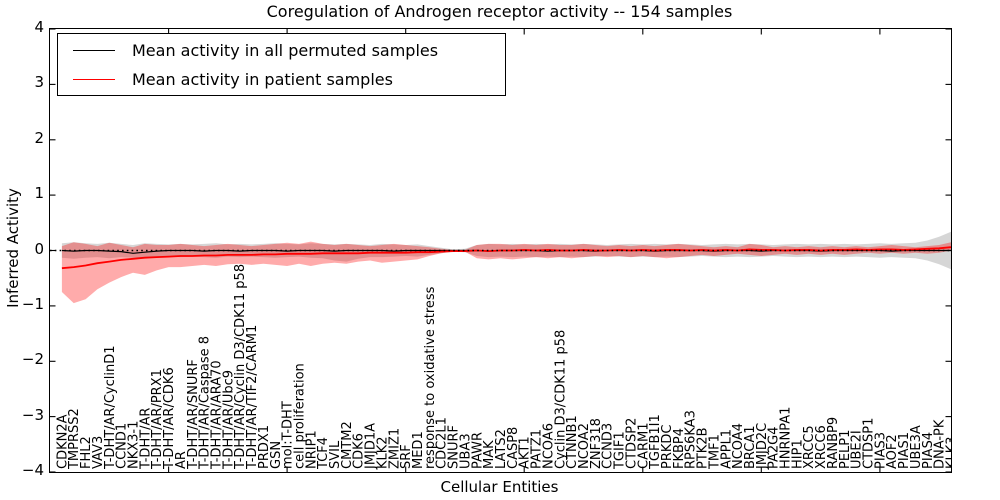 The width and height of the screenshot is (1000, 500). Describe the element at coordinates (157, 419) in the screenshot. I see `x-tick-label: T-DHT/AR/PRX1` at that location.